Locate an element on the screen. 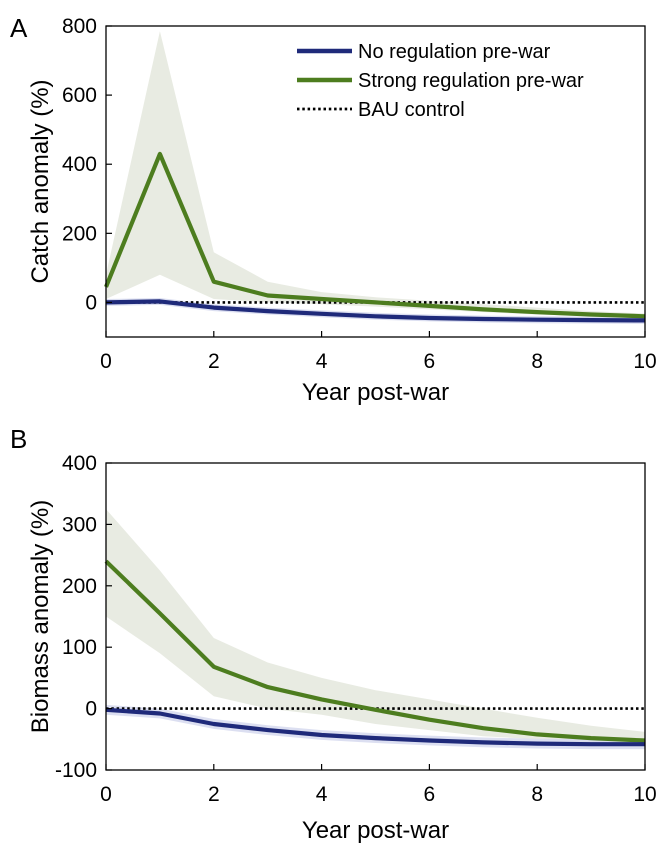  panel-a-line-no-regulation-pre-war is located at coordinates (375, 311).